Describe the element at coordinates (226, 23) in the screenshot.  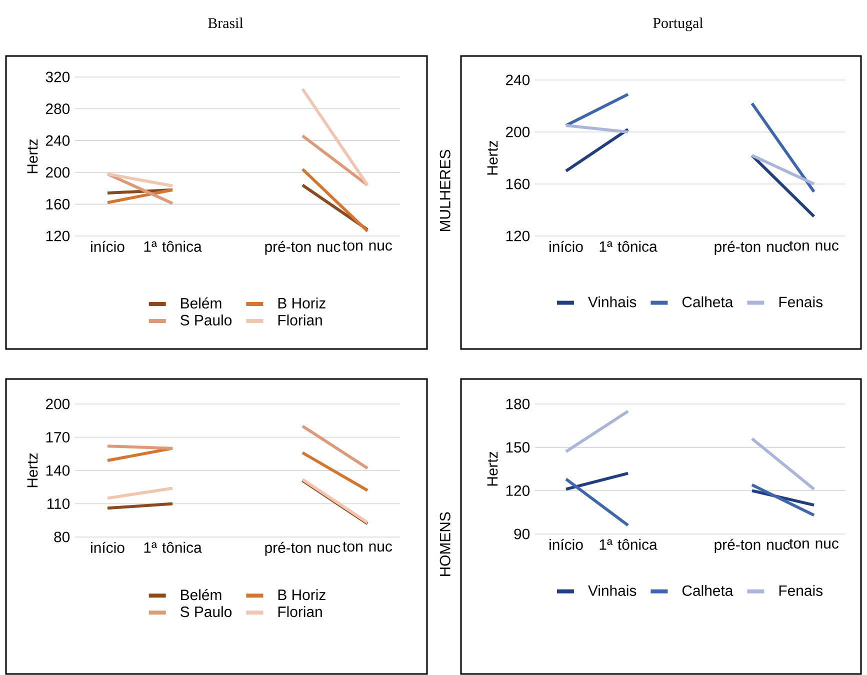
I see `chart-title: Brasil` at that location.